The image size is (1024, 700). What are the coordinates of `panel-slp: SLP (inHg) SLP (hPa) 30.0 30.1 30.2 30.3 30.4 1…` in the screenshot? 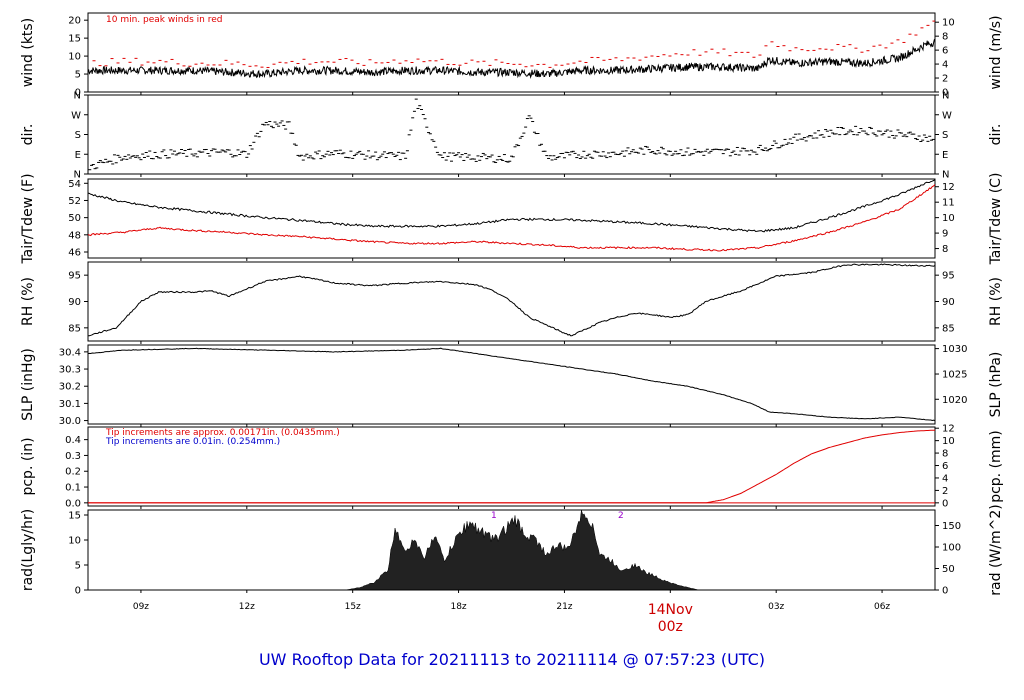 It's located at (512, 385).